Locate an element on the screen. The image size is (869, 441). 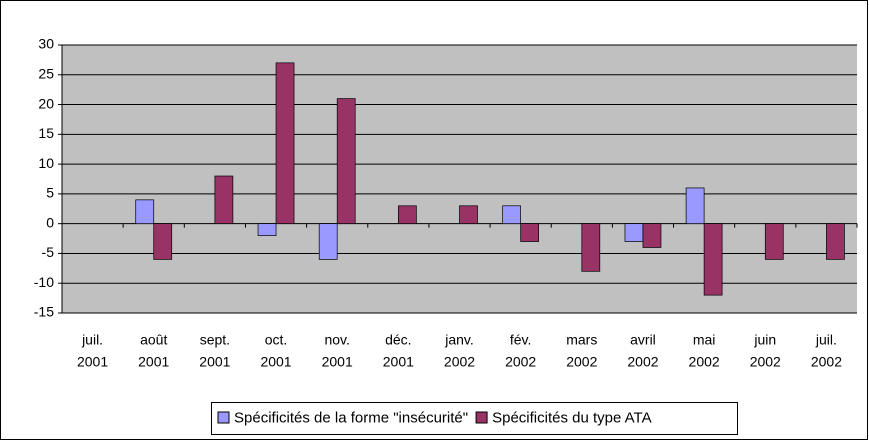
x-tick-label: avril is located at coordinates (643, 340).